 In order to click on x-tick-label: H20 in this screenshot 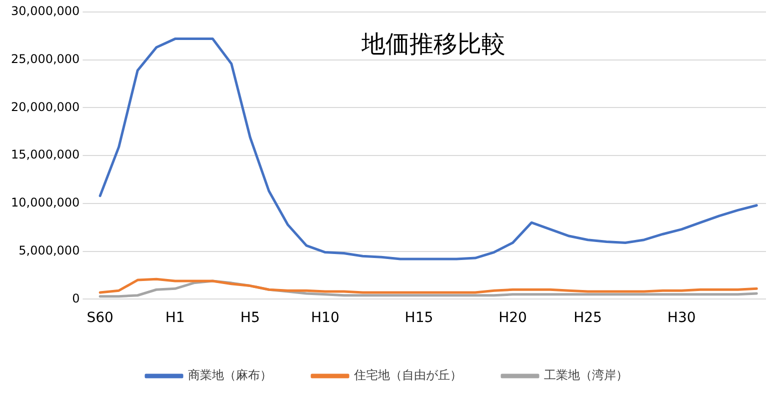, I will do `click(512, 318)`.